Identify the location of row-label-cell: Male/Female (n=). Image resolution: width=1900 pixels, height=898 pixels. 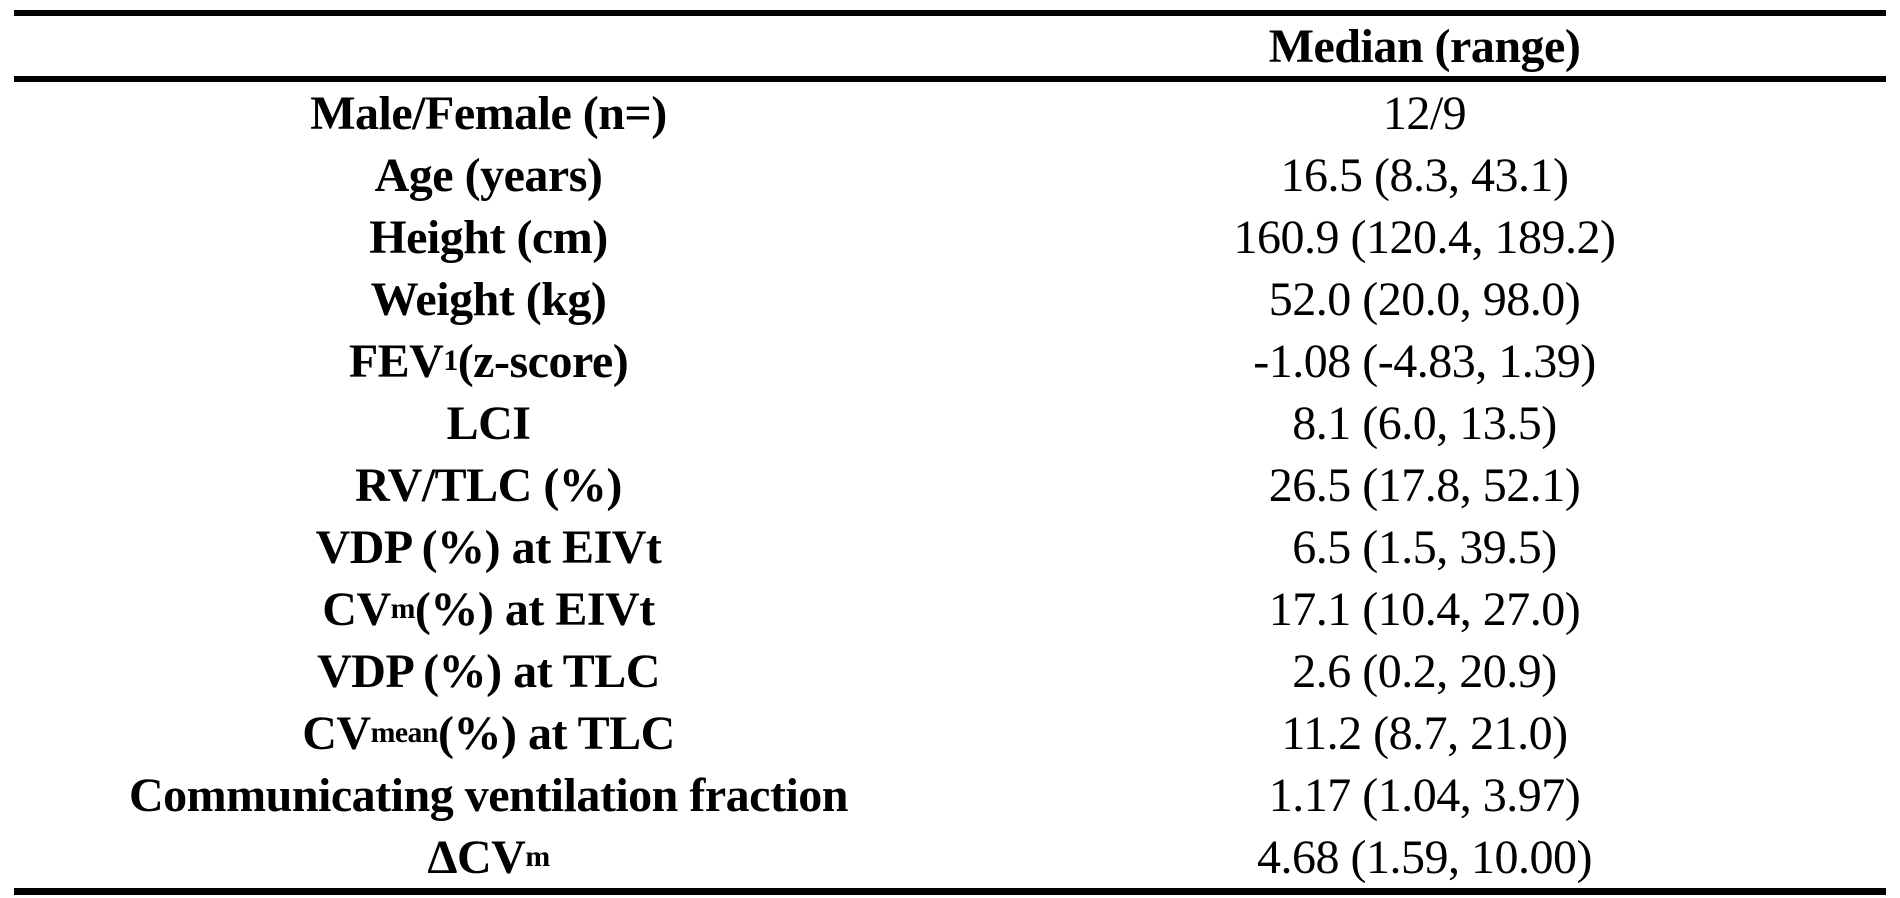
(488, 113).